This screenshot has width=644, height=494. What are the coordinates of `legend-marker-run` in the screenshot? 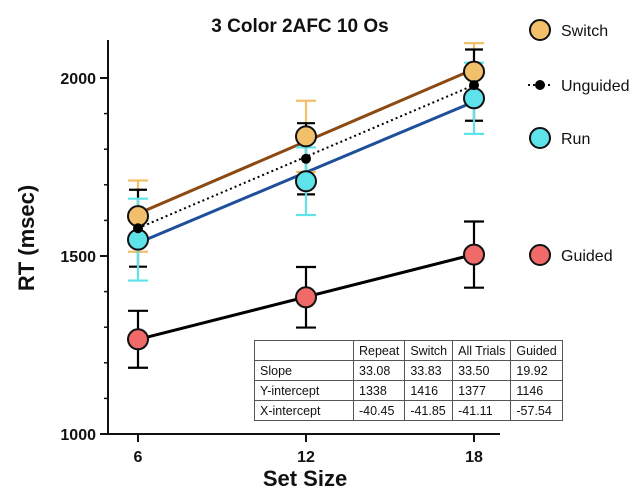 It's located at (540, 138).